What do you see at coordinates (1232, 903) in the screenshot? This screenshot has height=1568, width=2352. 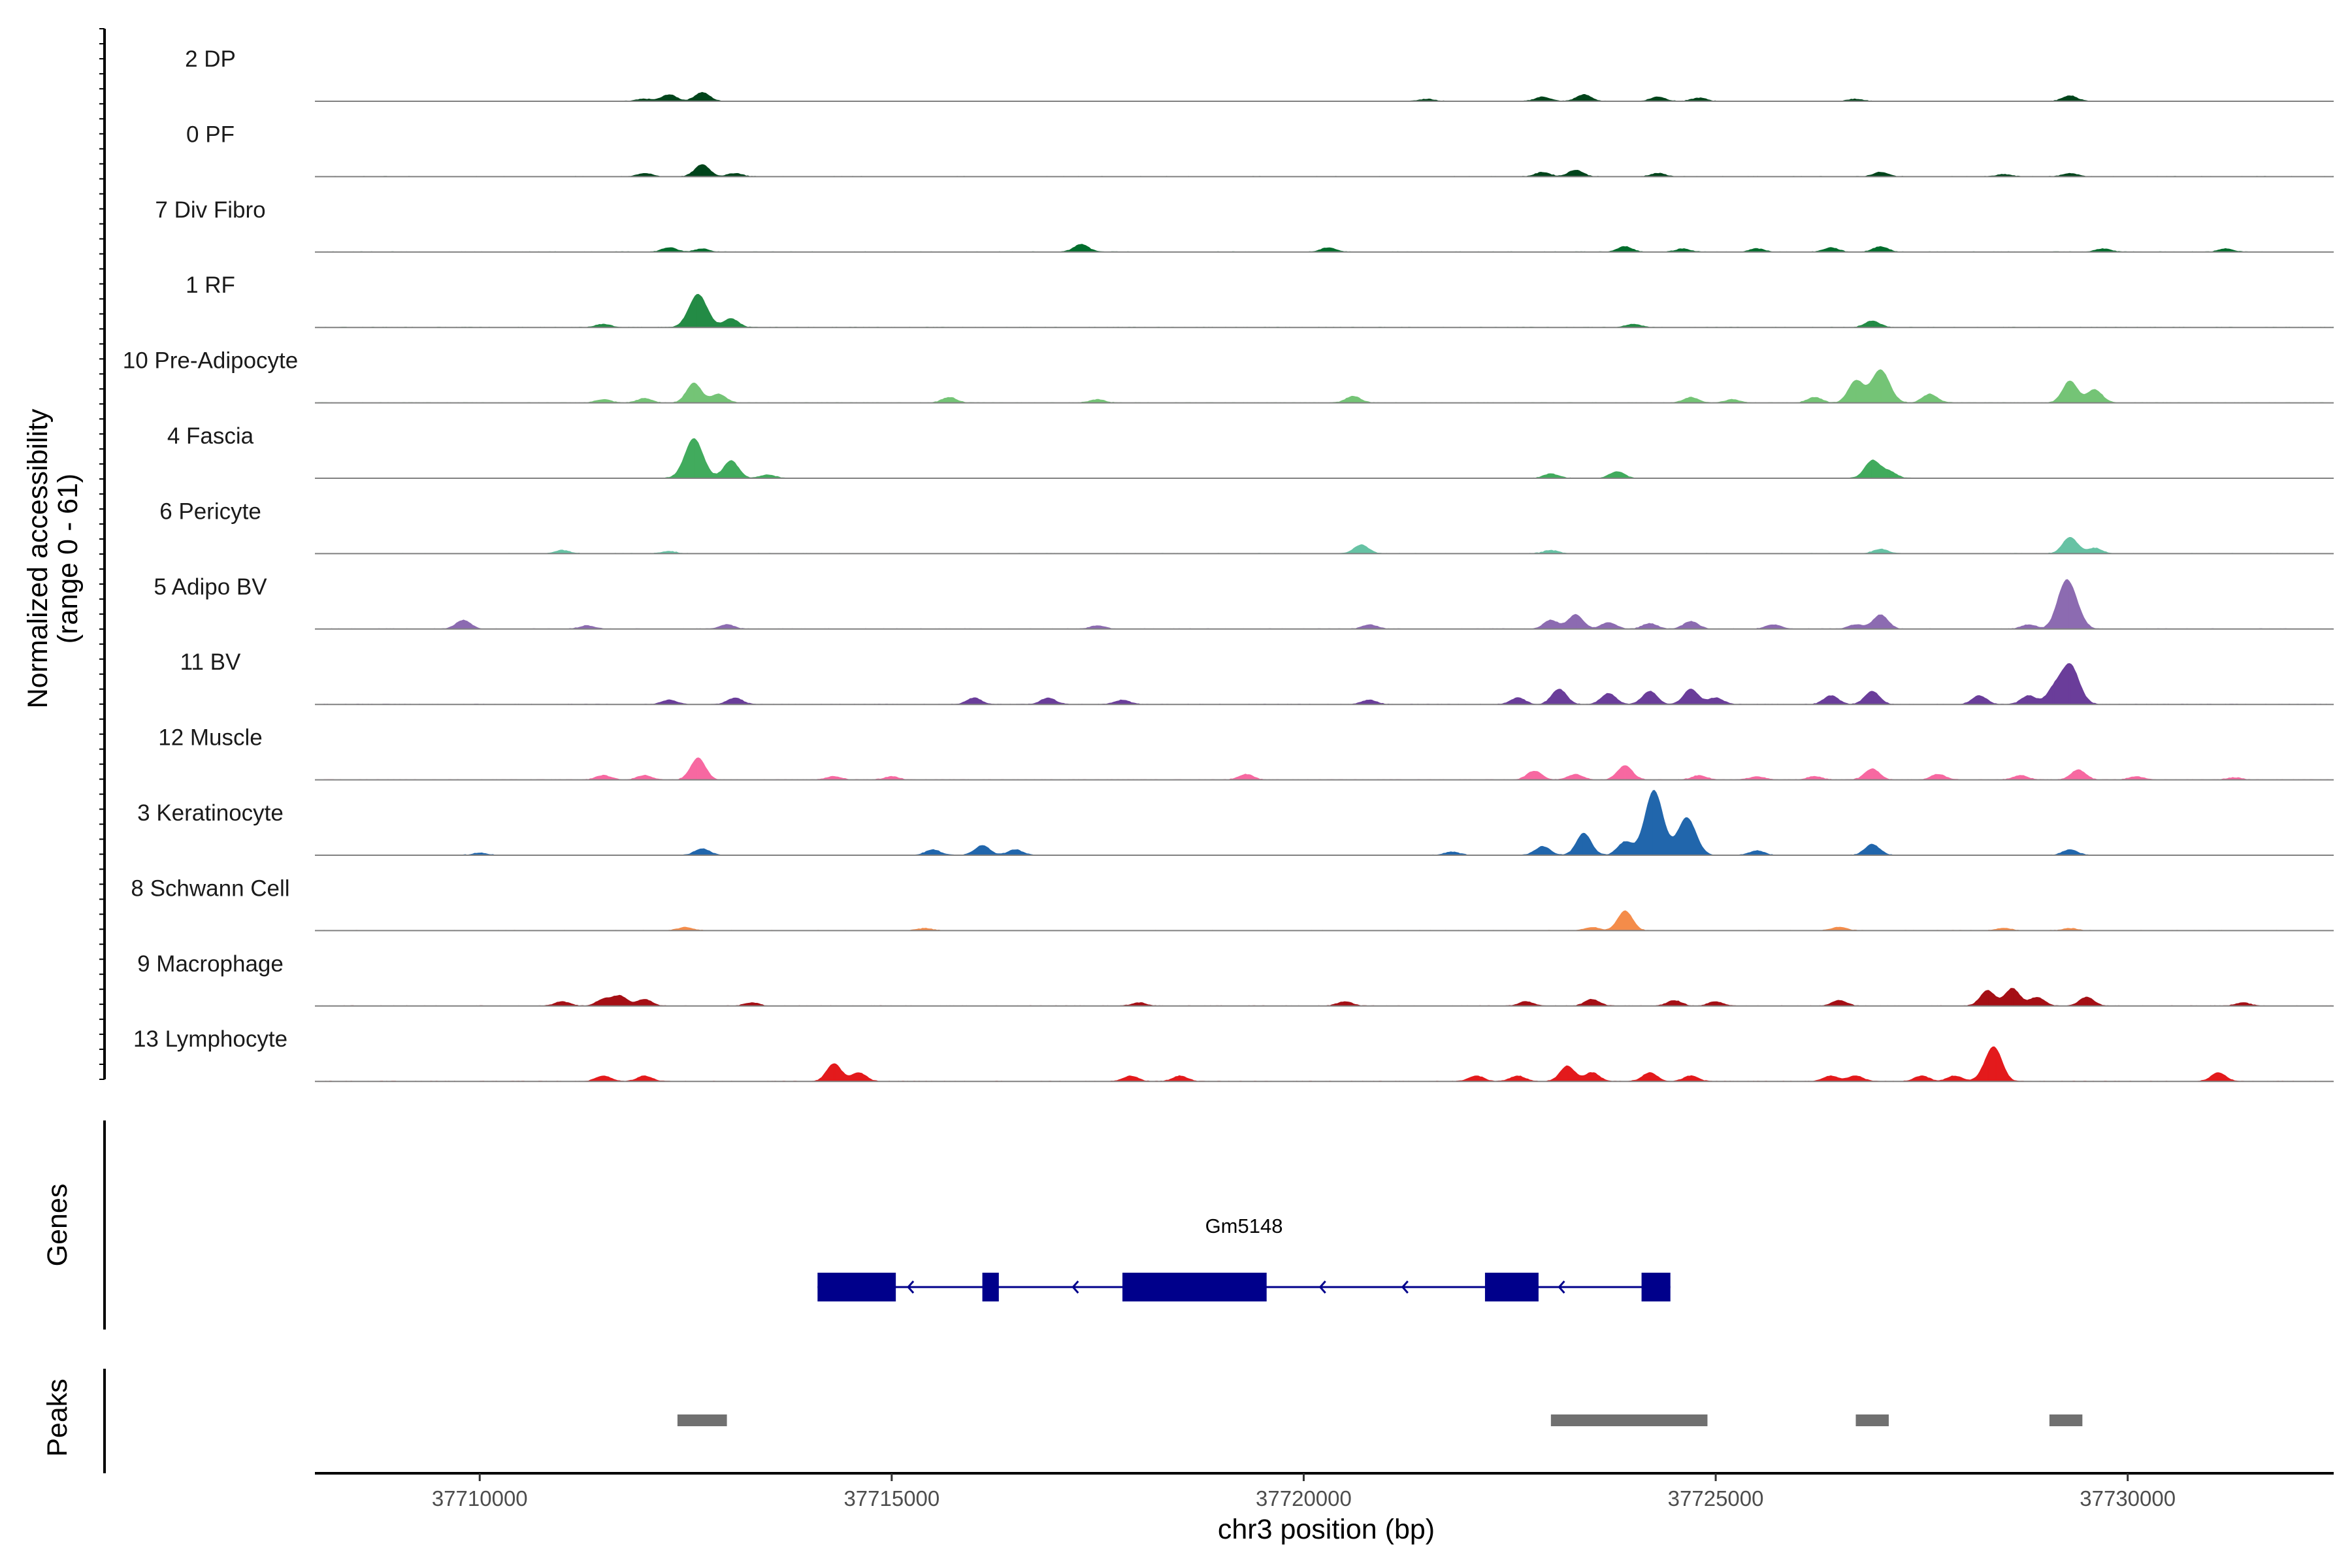 I see `track-8-schwann-cell: 8 Schwann Cell` at bounding box center [1232, 903].